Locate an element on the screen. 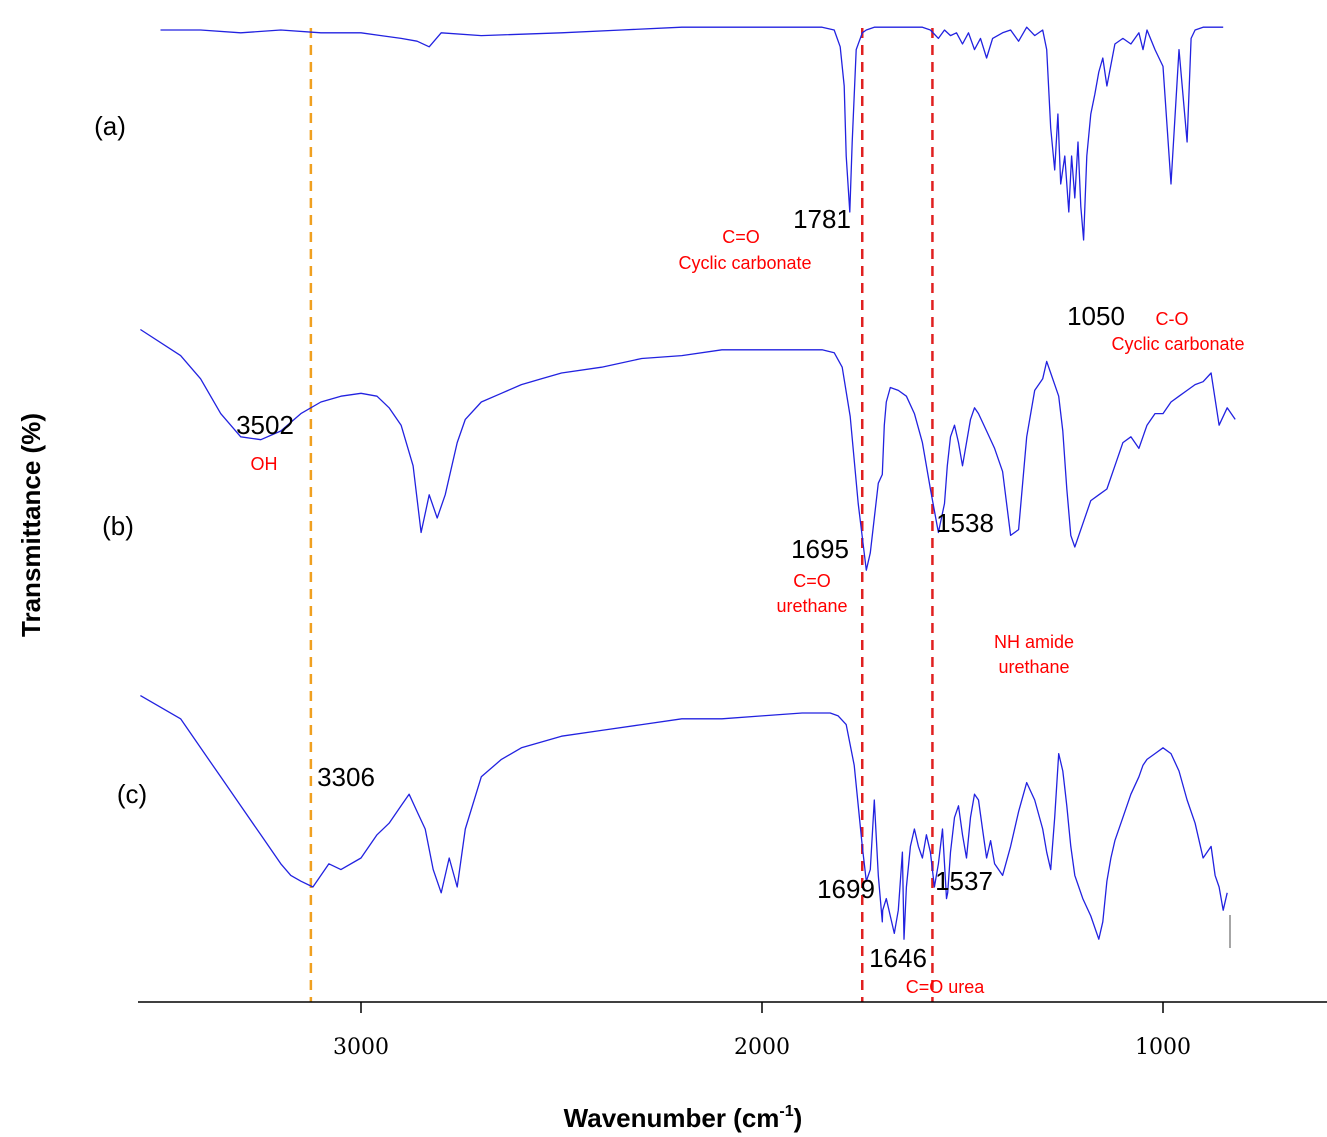 The width and height of the screenshot is (1327, 1137). annotation-7: urethane is located at coordinates (811, 606).